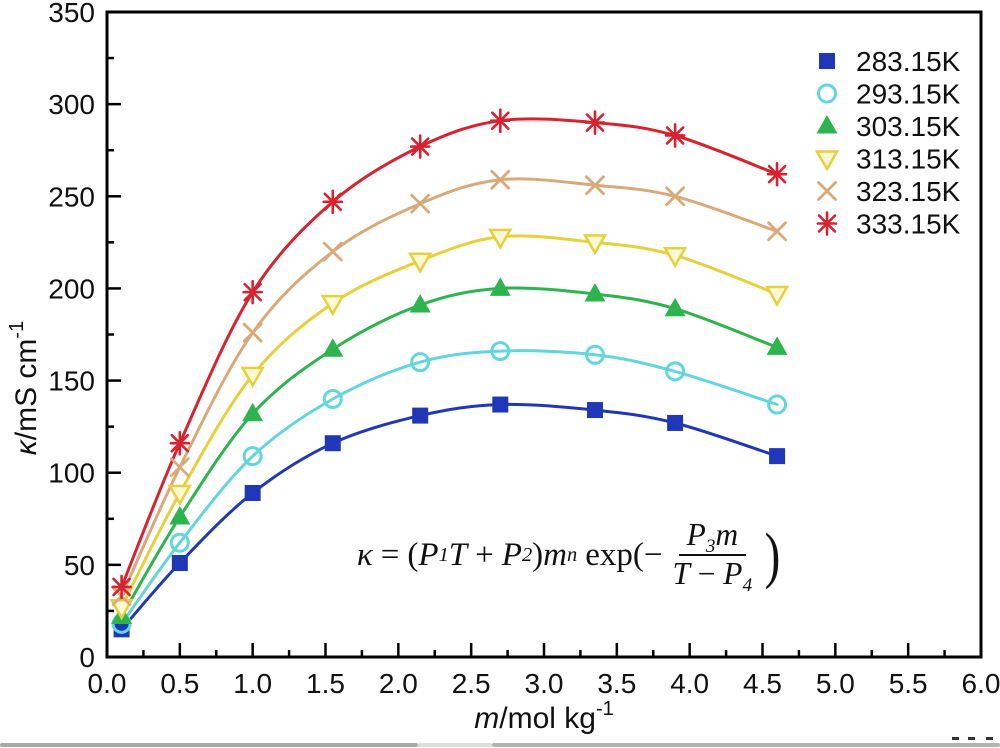 This screenshot has height=748, width=1000. Describe the element at coordinates (325, 683) in the screenshot. I see `x-tick-label: 1.5` at that location.